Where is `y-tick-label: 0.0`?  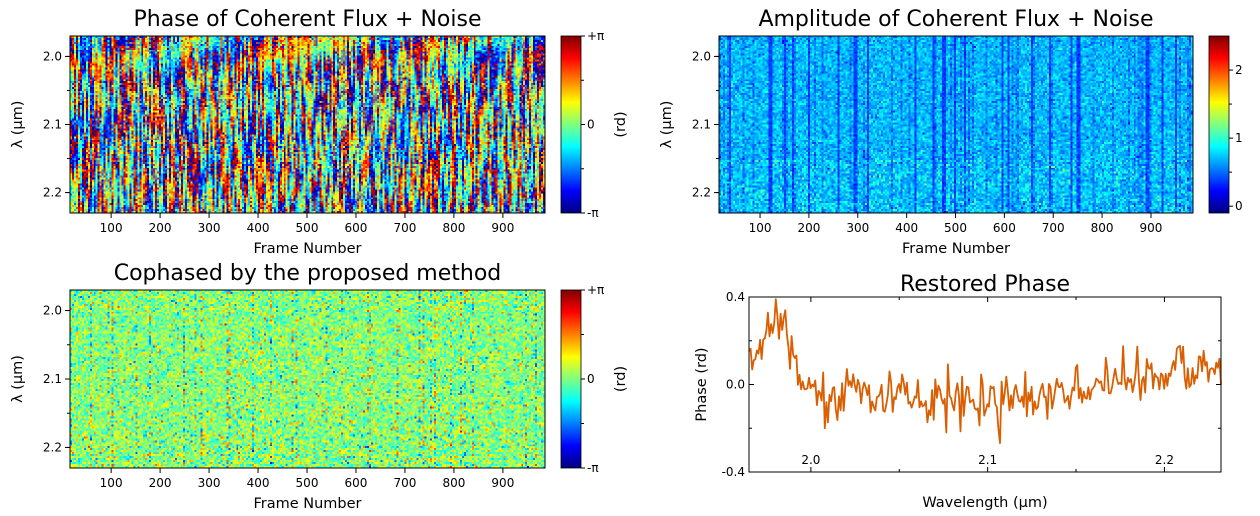 y-tick-label: 0.0 is located at coordinates (735, 385).